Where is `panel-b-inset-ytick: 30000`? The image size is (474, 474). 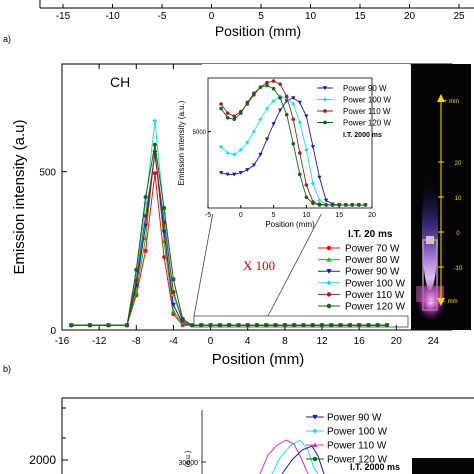
panel-b-inset-ytick: 30000 is located at coordinates (189, 463).